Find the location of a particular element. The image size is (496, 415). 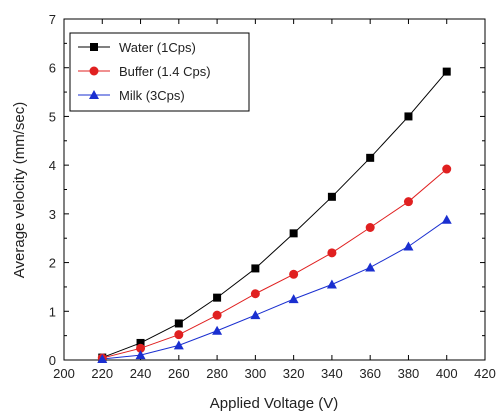

x-tick-label: 360 is located at coordinates (370, 373).